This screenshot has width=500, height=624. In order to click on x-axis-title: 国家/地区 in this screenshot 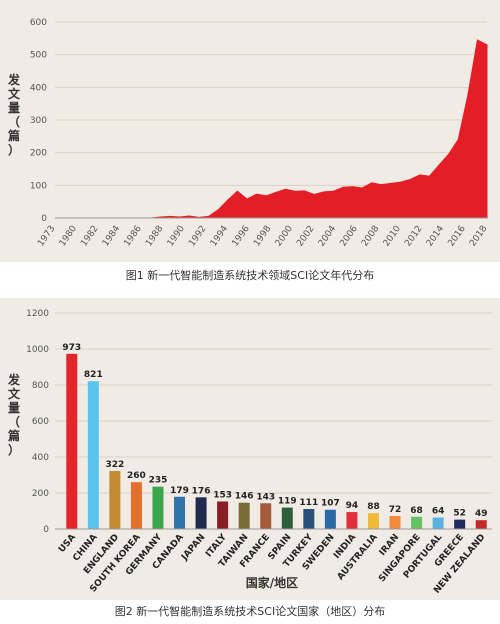, I will do `click(272, 582)`.